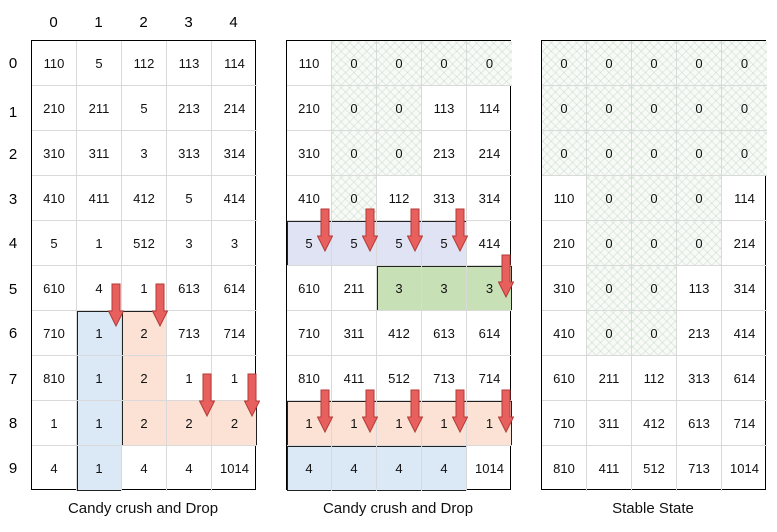 This screenshot has height=532, width=777. Describe the element at coordinates (13, 154) in the screenshot. I see `row-label-2: 2` at that location.